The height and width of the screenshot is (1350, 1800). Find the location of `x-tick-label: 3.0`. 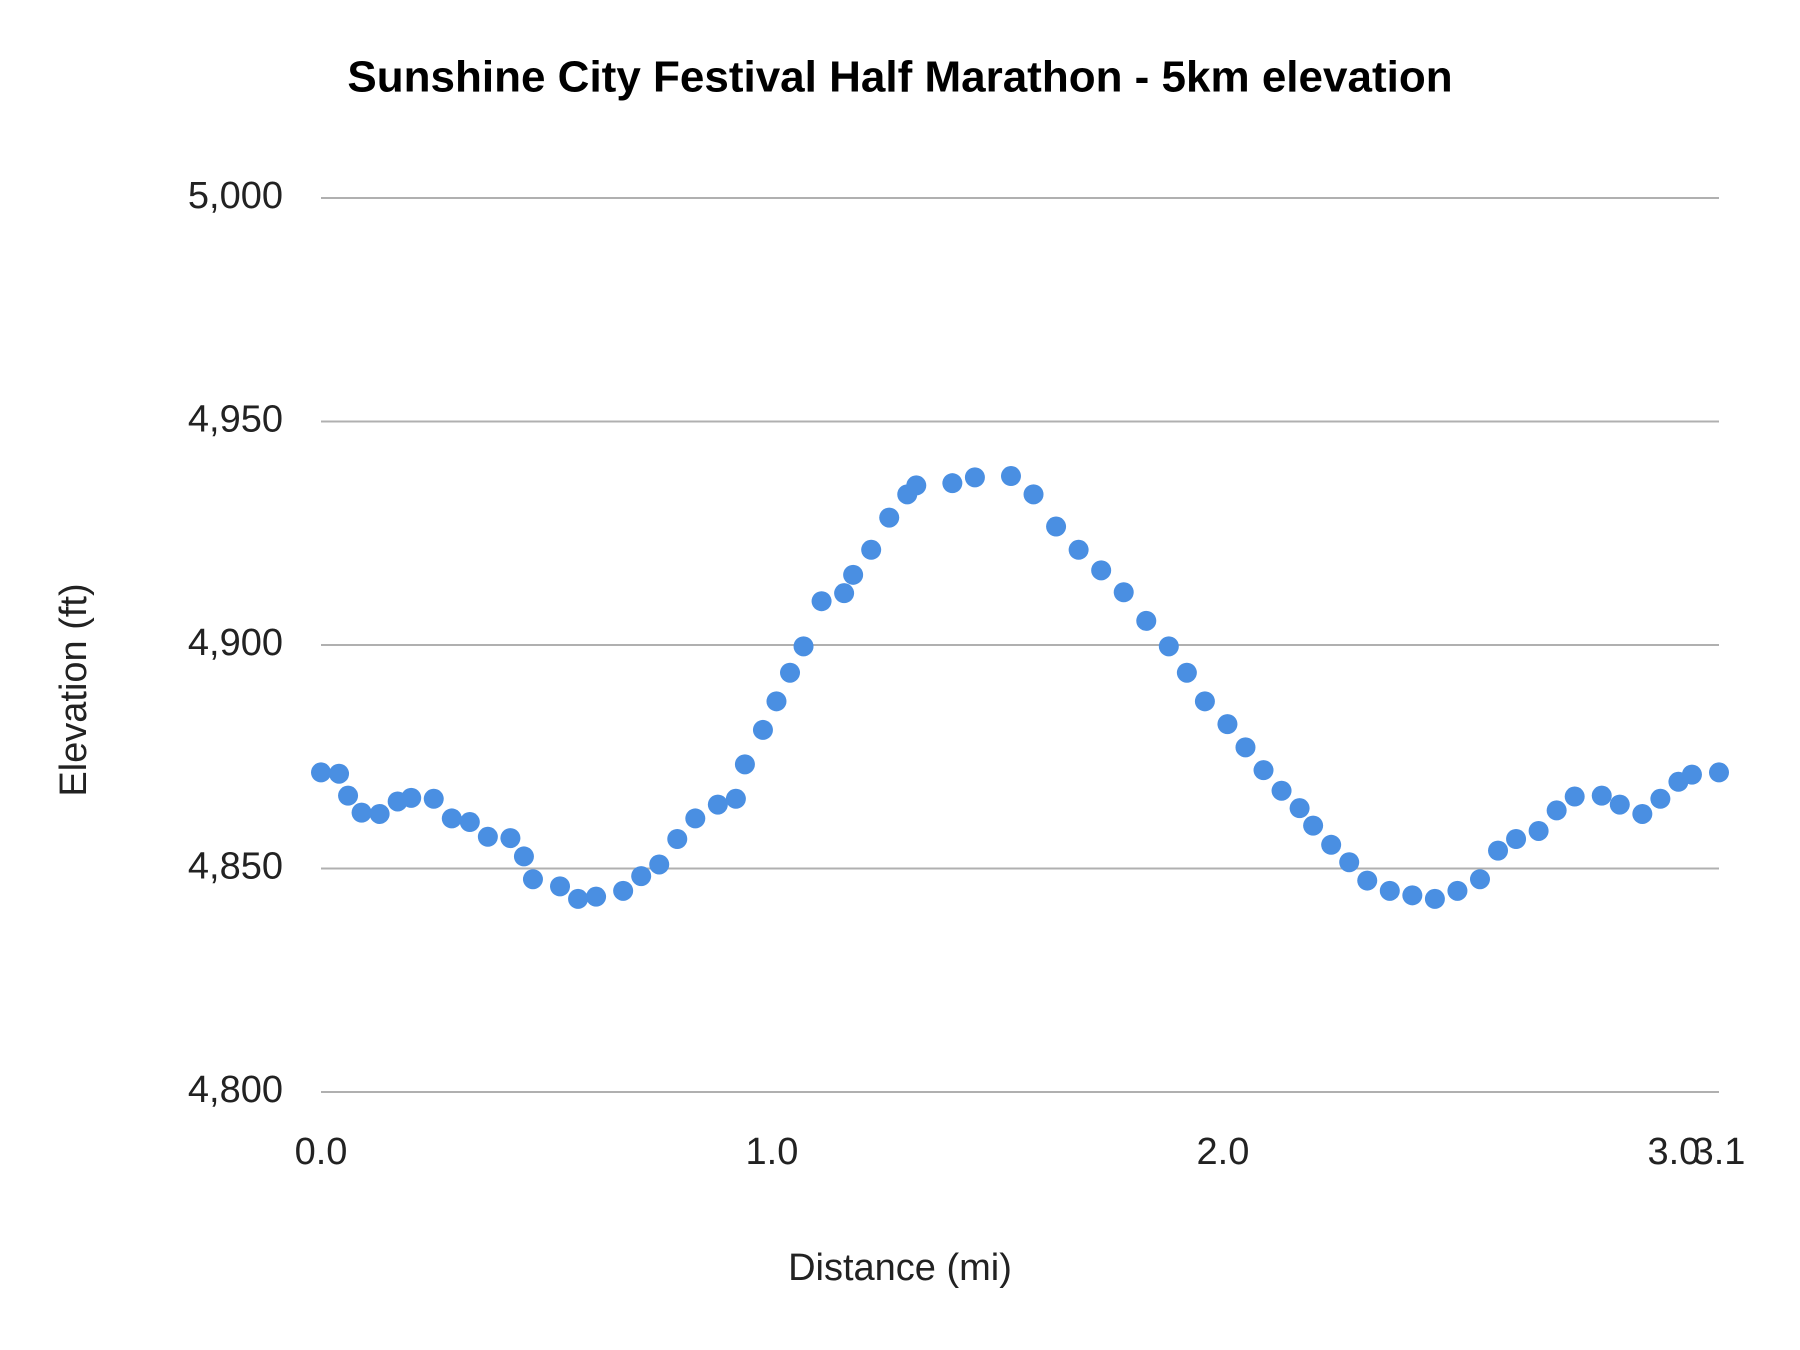

x-tick-label: 3.0 is located at coordinates (1673, 1152).